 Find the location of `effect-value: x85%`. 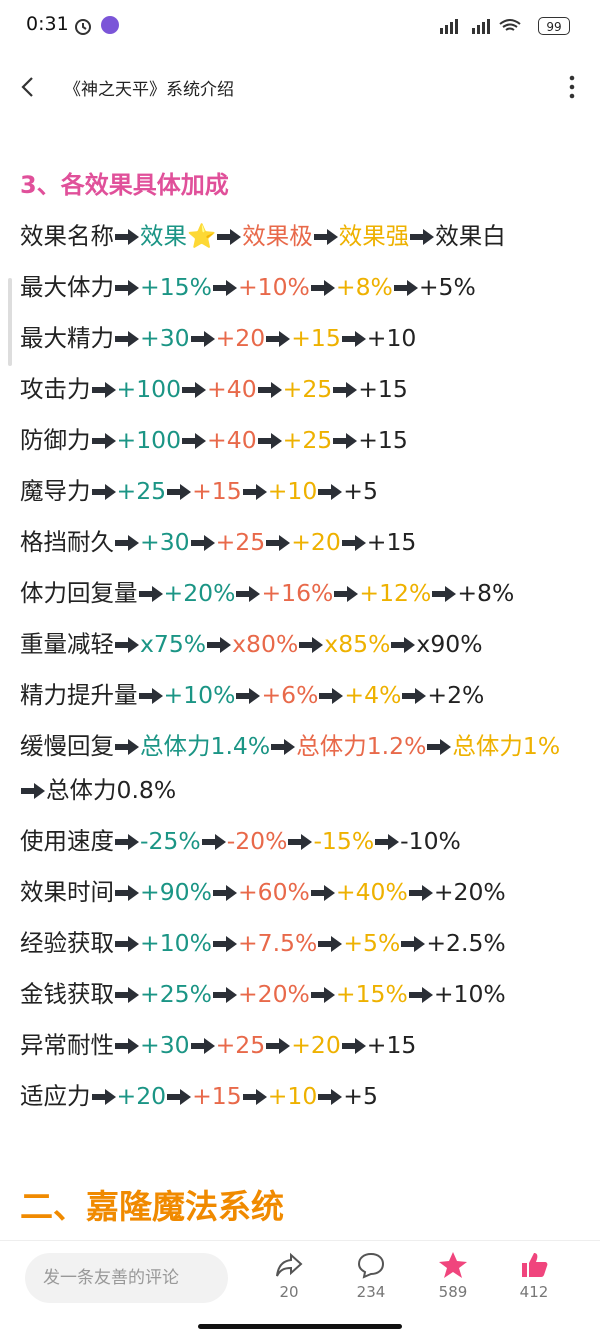

effect-value: x85% is located at coordinates (357, 644).